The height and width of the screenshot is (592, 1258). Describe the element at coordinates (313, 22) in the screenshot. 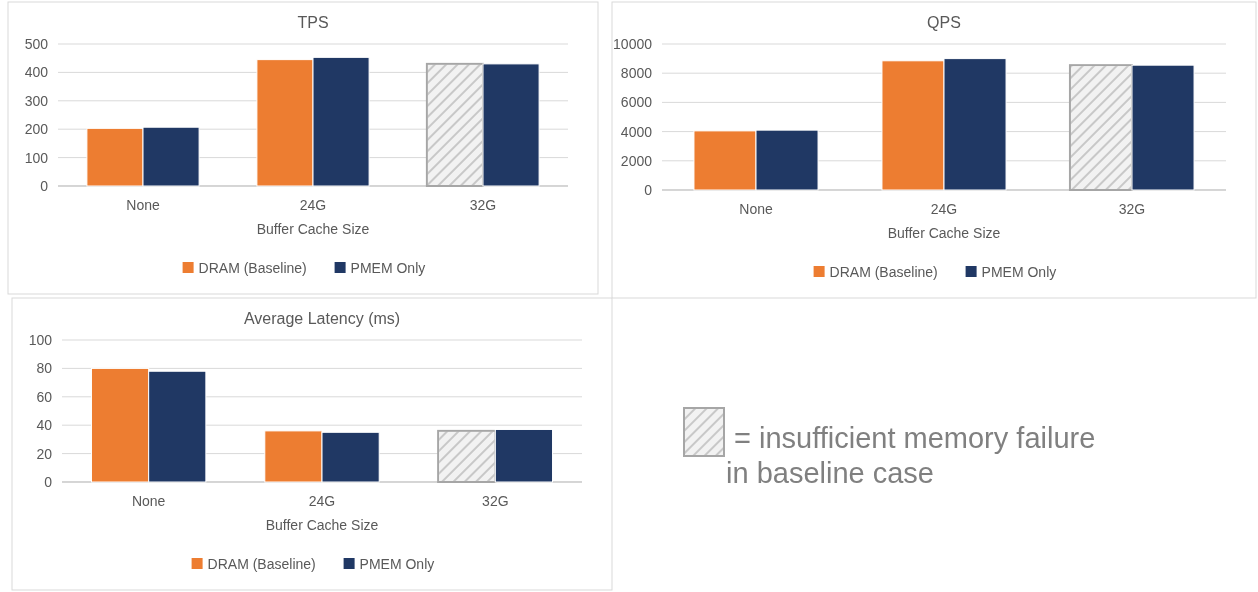

I see `chart-title: TPS` at that location.